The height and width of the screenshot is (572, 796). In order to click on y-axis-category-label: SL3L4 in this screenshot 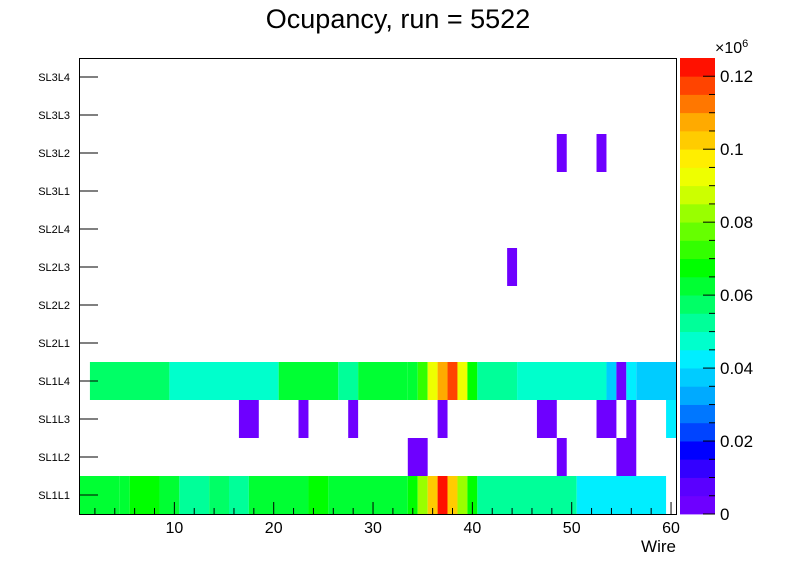, I will do `click(54, 78)`.